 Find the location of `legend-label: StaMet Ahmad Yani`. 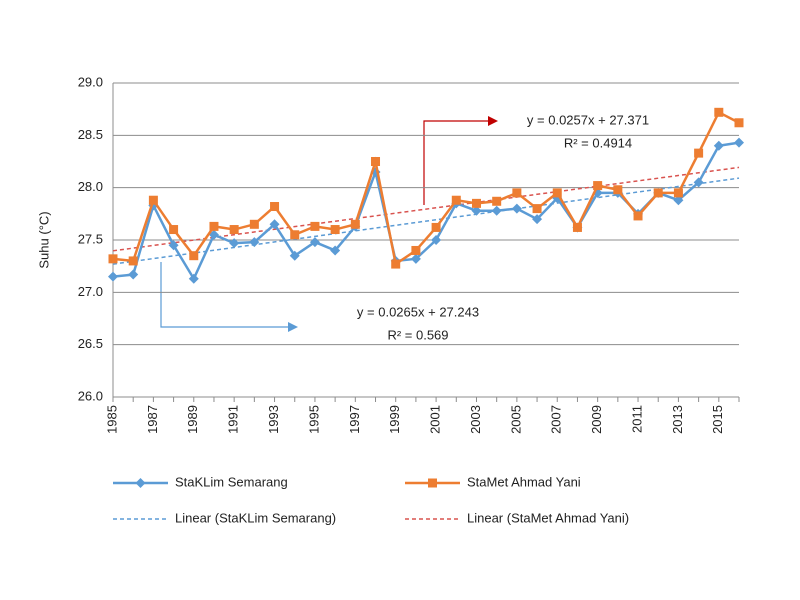

legend-label: StaMet Ahmad Yani is located at coordinates (524, 481).